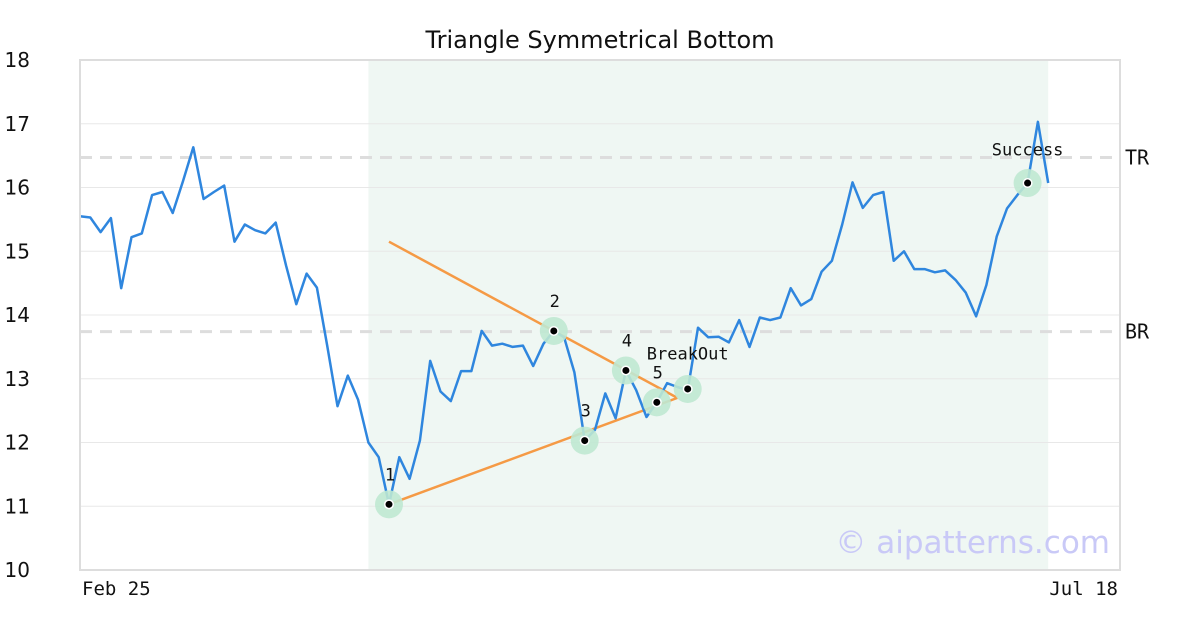 This screenshot has height=630, width=1200. I want to click on x-tick-label-start: Feb 25, so click(116, 589).